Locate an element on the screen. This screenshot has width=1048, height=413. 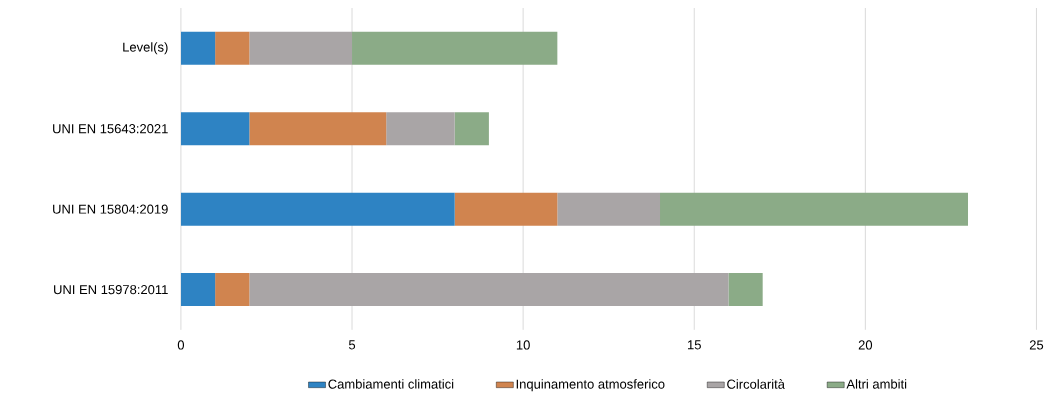
legend-label: Inquinamento atmosferico is located at coordinates (590, 385).